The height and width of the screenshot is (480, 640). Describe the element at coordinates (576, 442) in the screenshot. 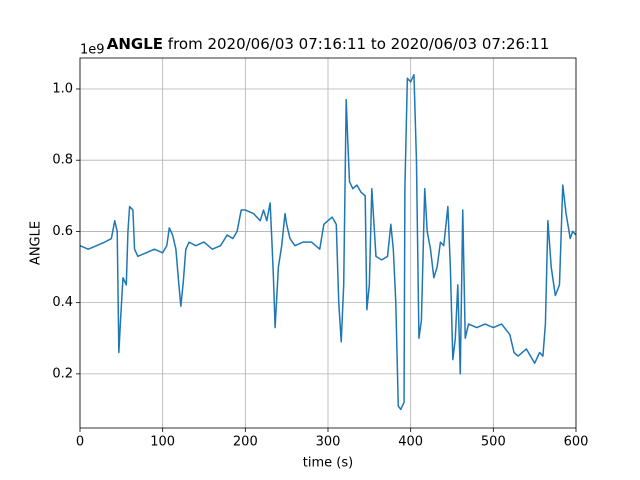

I see `x-tick-label: 600` at that location.